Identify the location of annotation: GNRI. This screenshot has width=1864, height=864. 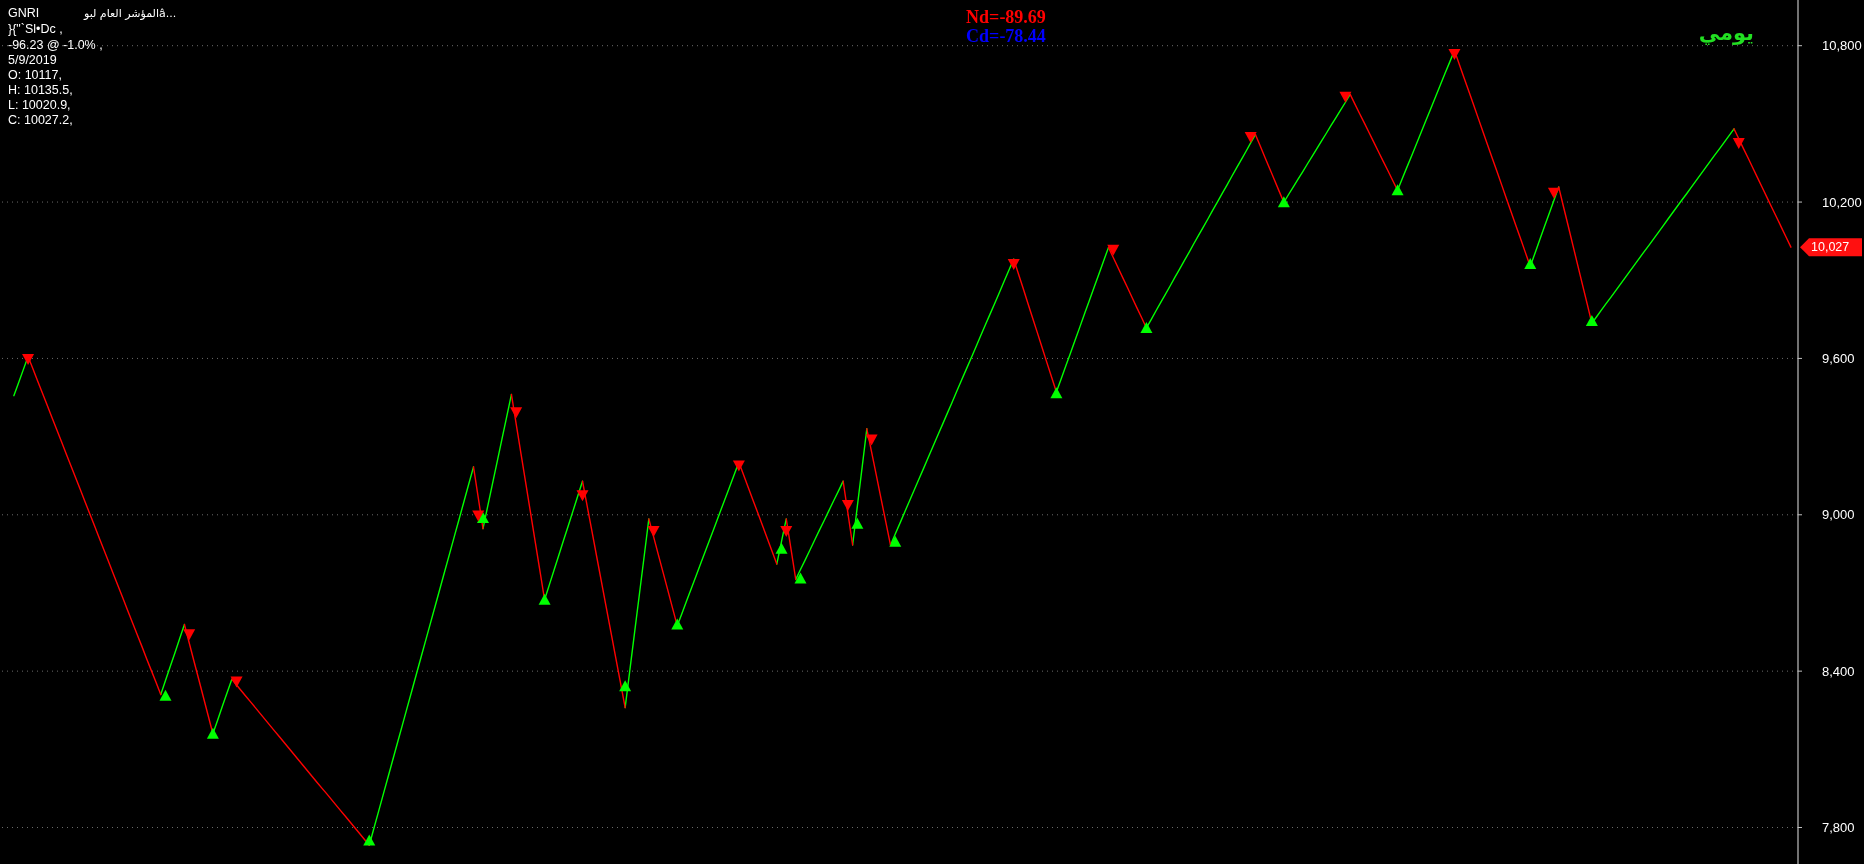
(24, 13).